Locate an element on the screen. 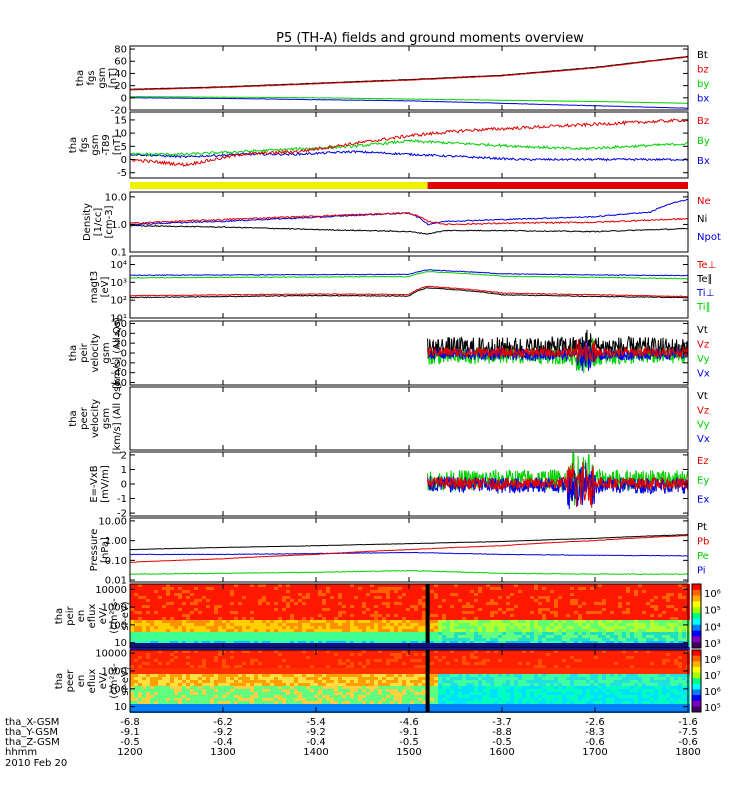  legend-entry: Ex is located at coordinates (703, 500).